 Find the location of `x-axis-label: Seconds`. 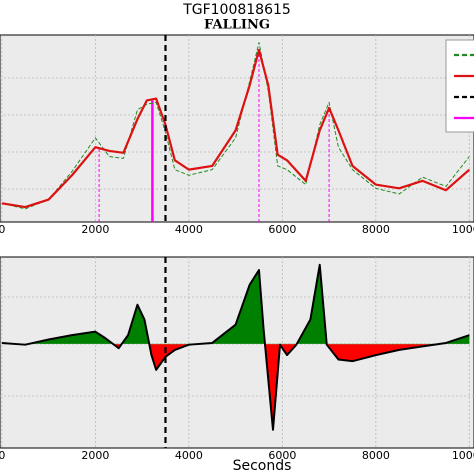

x-axis-label: Seconds is located at coordinates (262, 466).